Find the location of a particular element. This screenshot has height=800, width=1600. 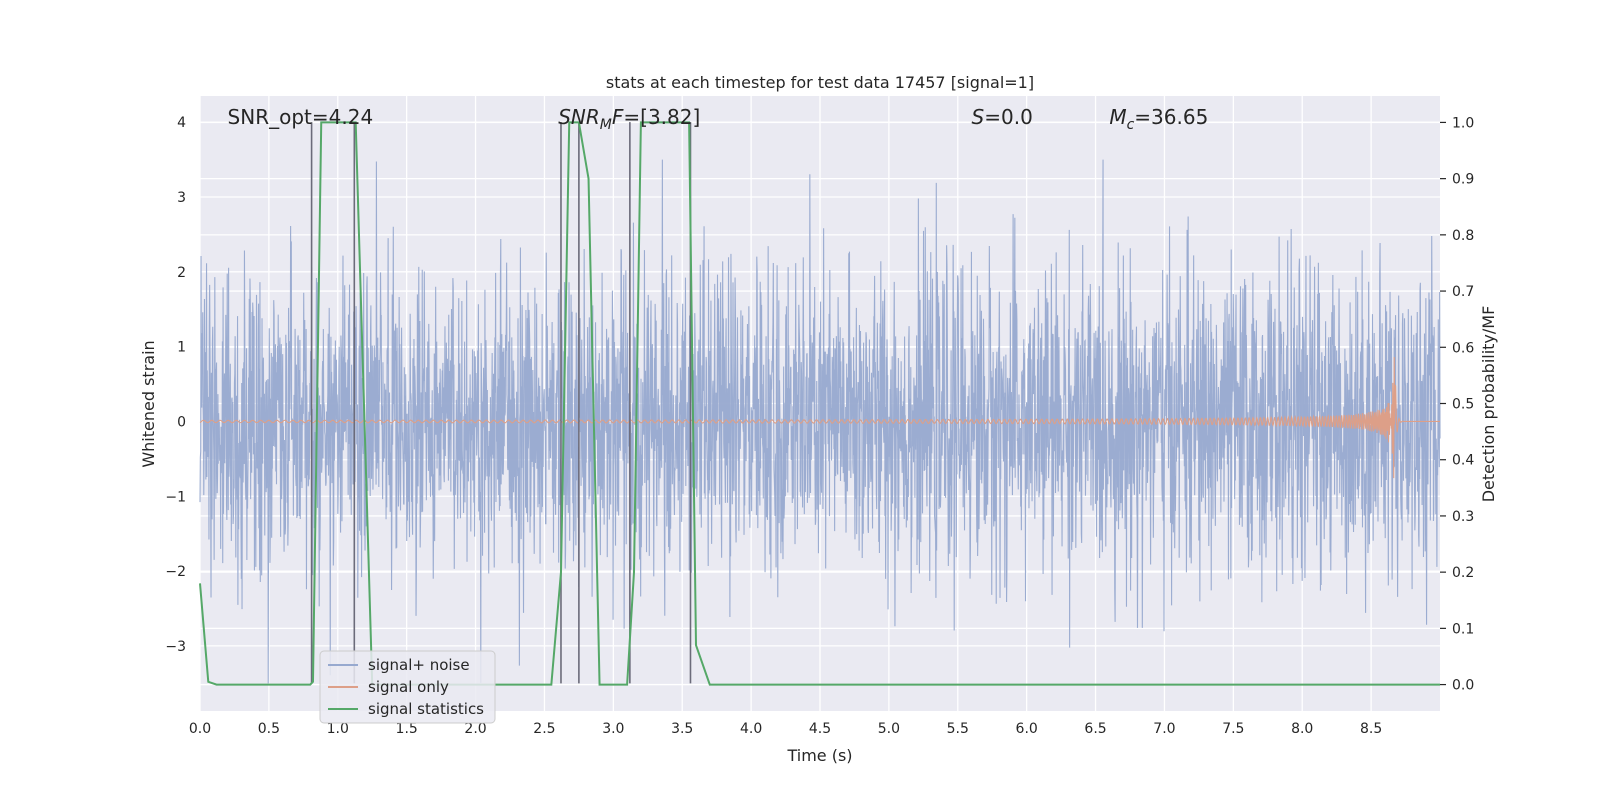

y-tick-label-right: 0.0 is located at coordinates (1463, 686).